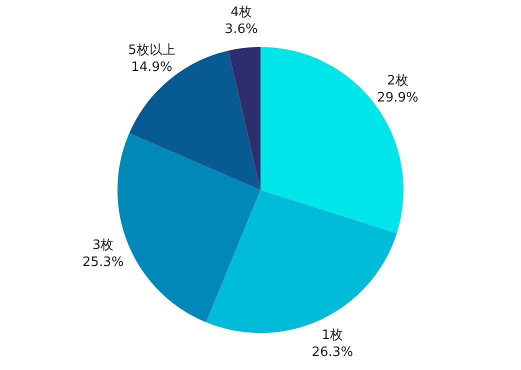 The image size is (521, 370). I want to click on data-label: 14.9%, so click(151, 68).